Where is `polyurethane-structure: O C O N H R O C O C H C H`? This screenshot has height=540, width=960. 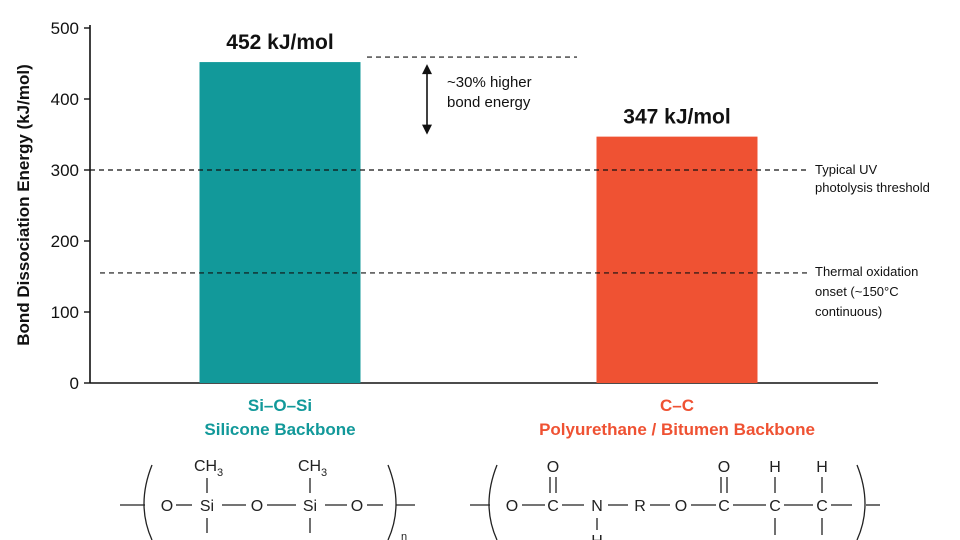 polyurethane-structure: O C O N H R O C O C H C H is located at coordinates (675, 499).